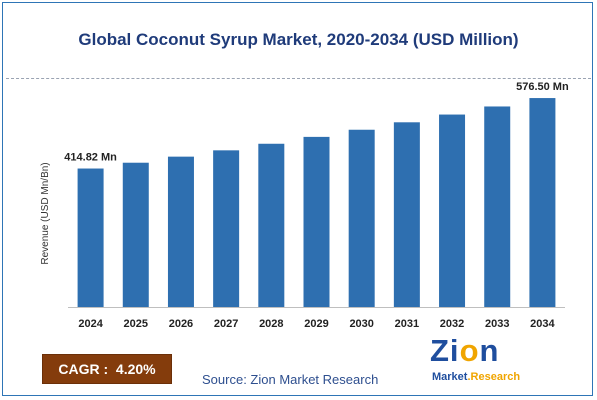  What do you see at coordinates (107, 369) in the screenshot?
I see `cagr-badge: CAGR : 4.20%` at bounding box center [107, 369].